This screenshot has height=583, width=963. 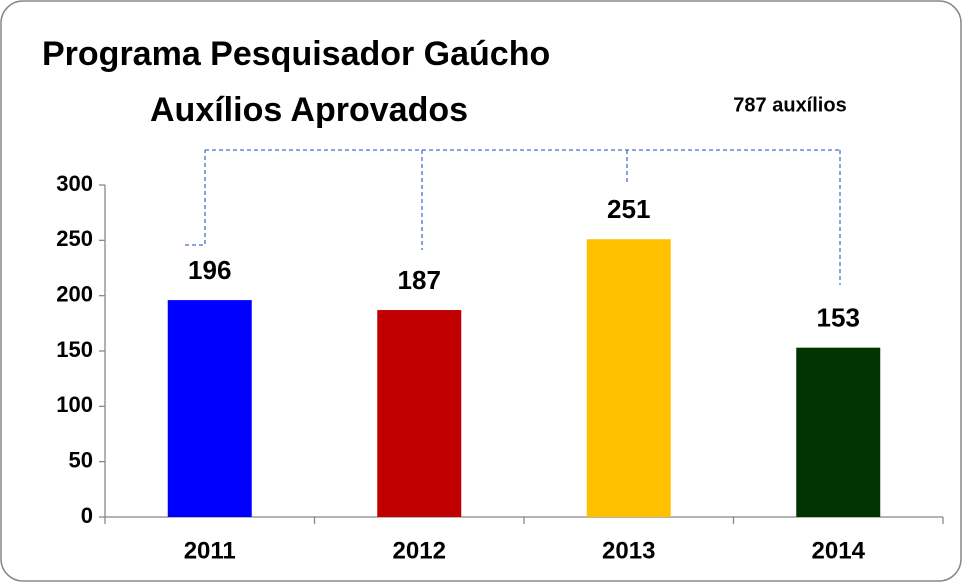 I want to click on y-tick-label: 0, so click(x=87, y=515).